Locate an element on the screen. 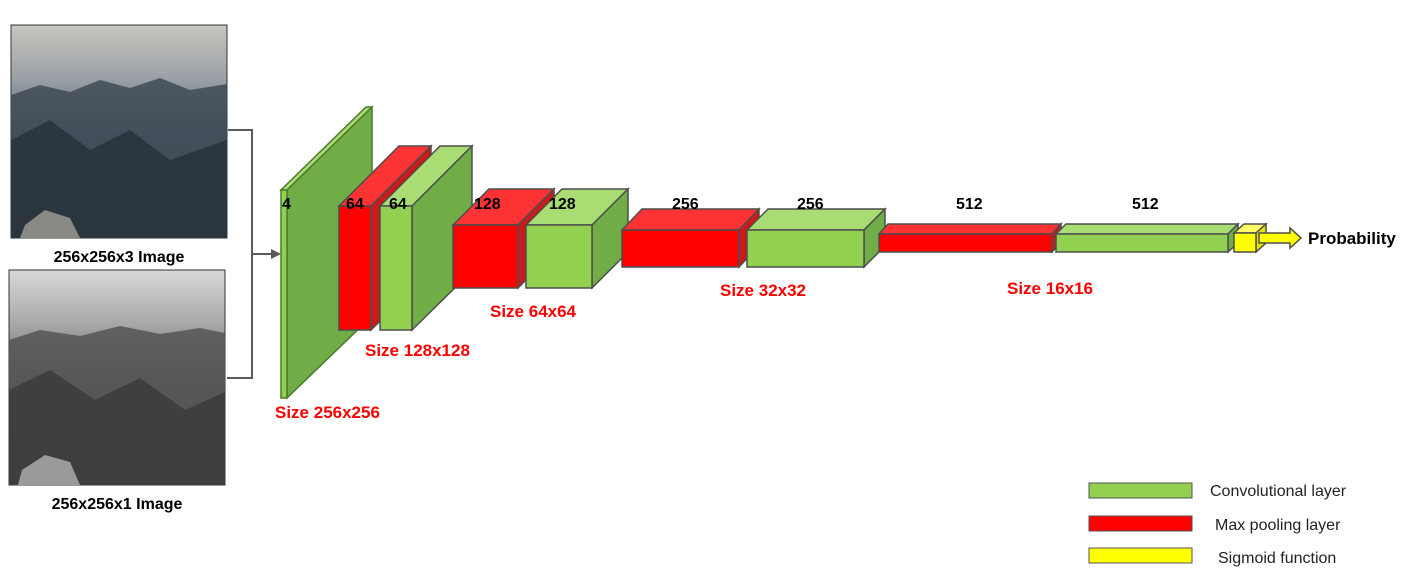 This screenshot has width=1421, height=579. grayscale-input-image is located at coordinates (117, 377).